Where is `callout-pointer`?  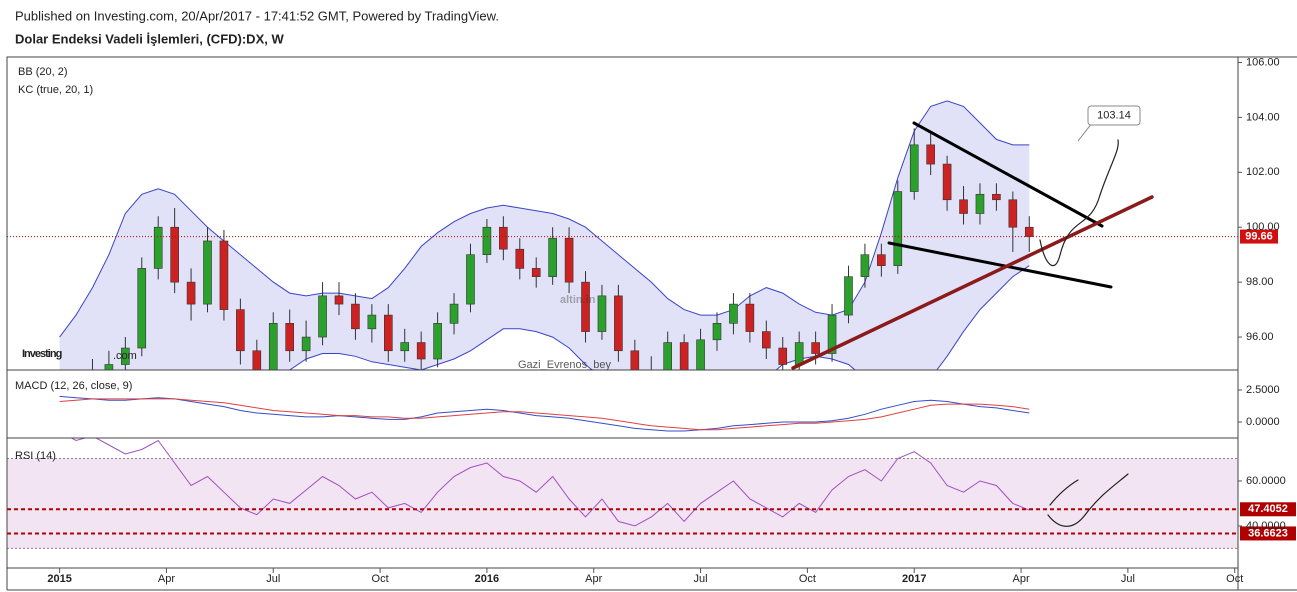
callout-pointer is located at coordinates (1085, 132).